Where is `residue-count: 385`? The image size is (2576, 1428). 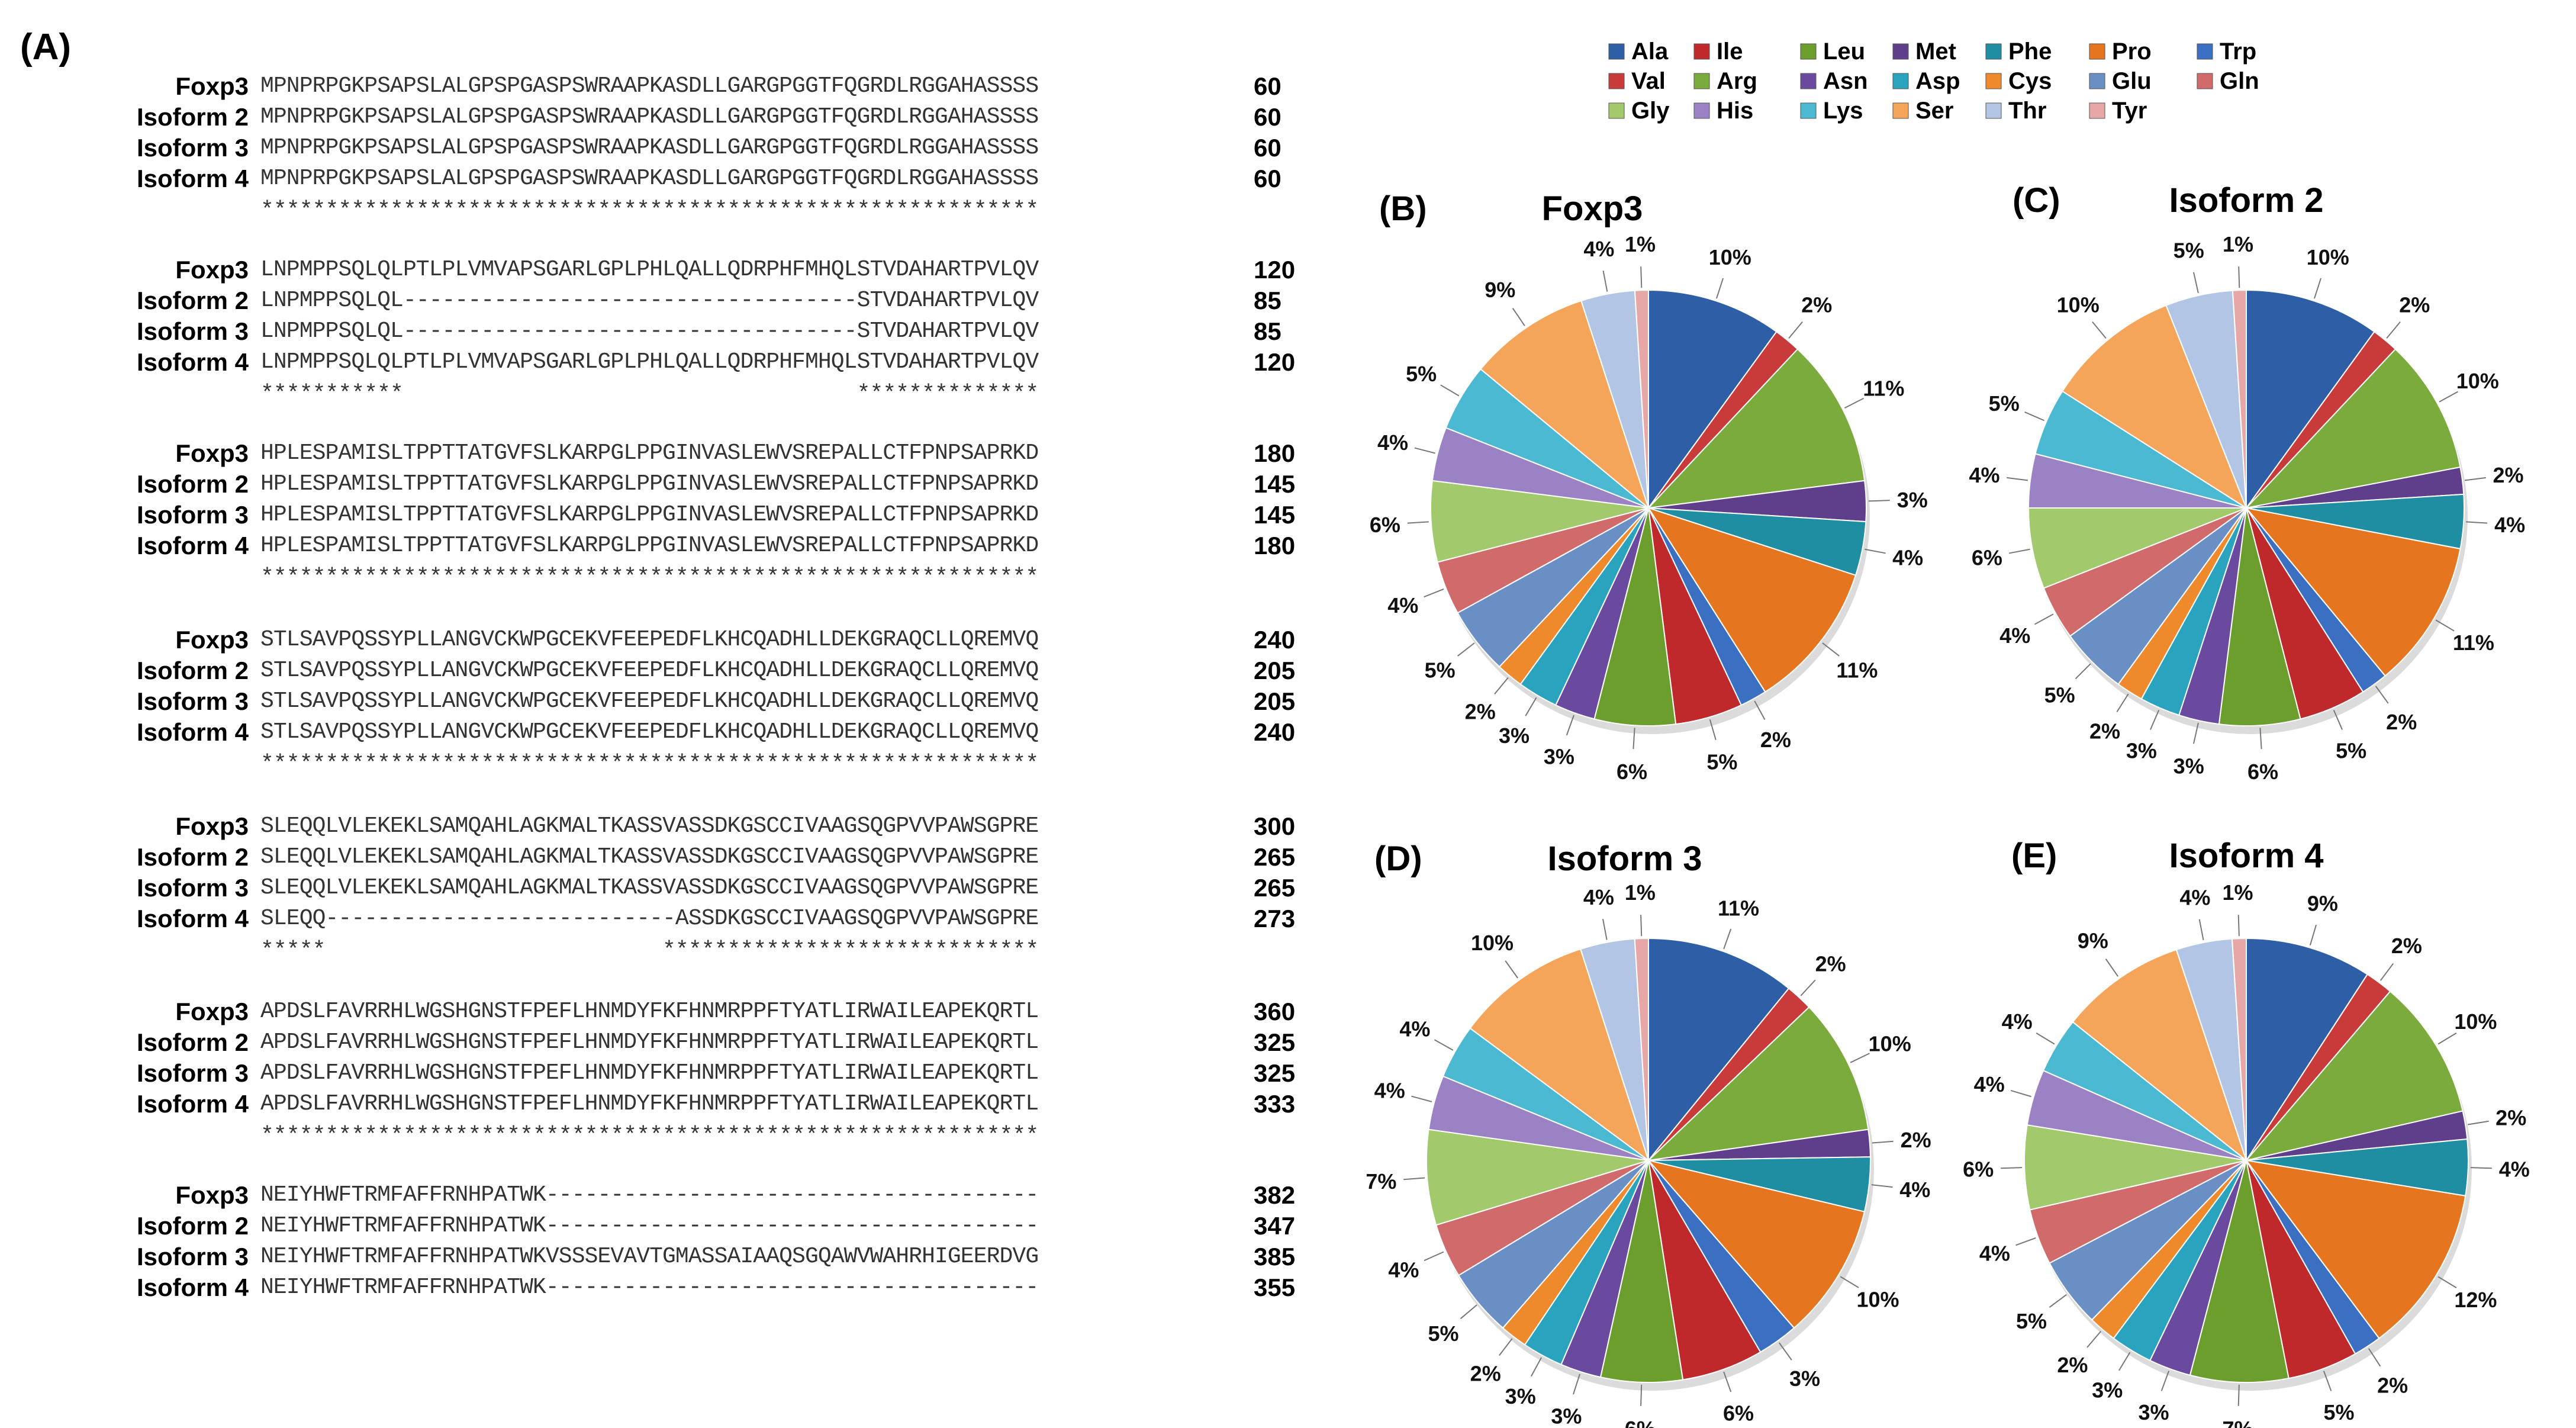
residue-count: 385 is located at coordinates (1275, 1257).